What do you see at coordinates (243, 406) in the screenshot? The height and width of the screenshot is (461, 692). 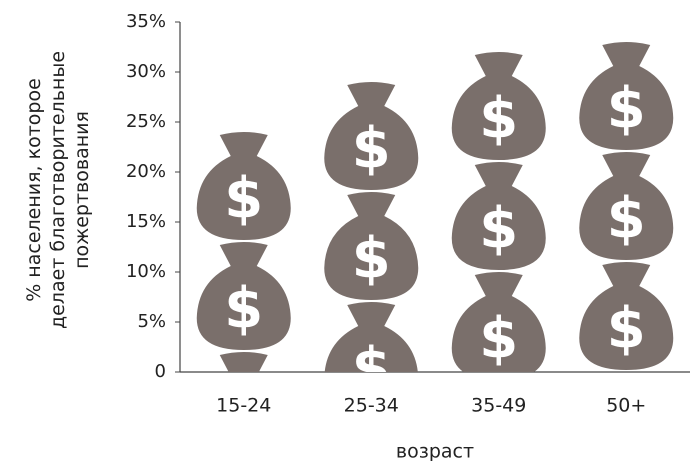 I see `x-tick-label: 15-24` at bounding box center [243, 406].